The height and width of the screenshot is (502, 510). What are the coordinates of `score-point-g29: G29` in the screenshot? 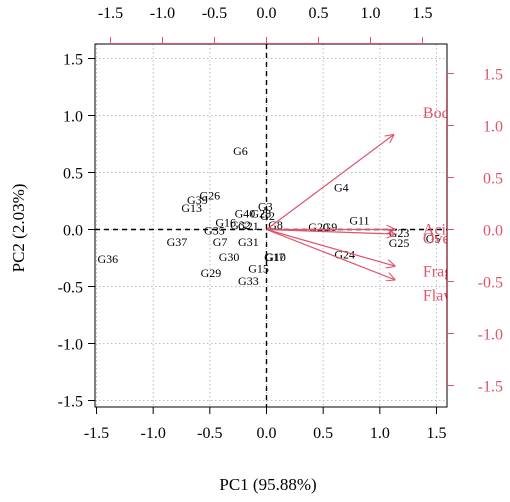 It's located at (211, 273).